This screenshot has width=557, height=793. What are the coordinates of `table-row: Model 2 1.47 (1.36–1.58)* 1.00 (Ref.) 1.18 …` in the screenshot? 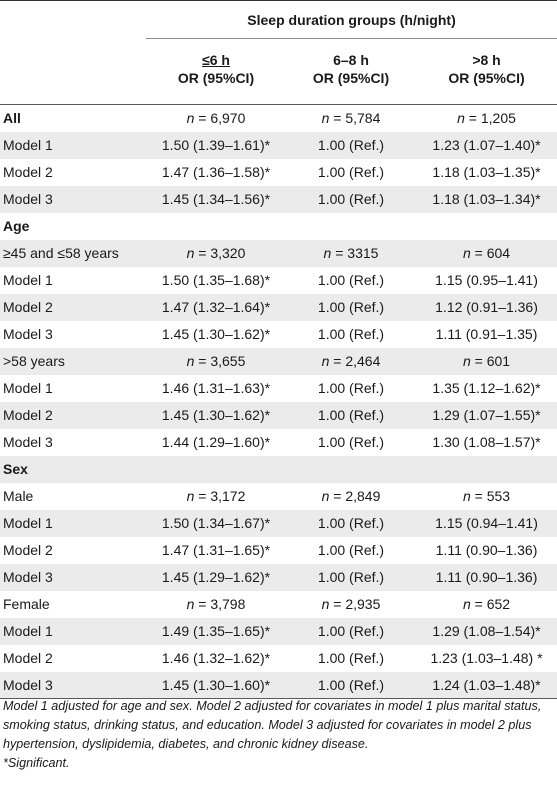 It's located at (278, 172).